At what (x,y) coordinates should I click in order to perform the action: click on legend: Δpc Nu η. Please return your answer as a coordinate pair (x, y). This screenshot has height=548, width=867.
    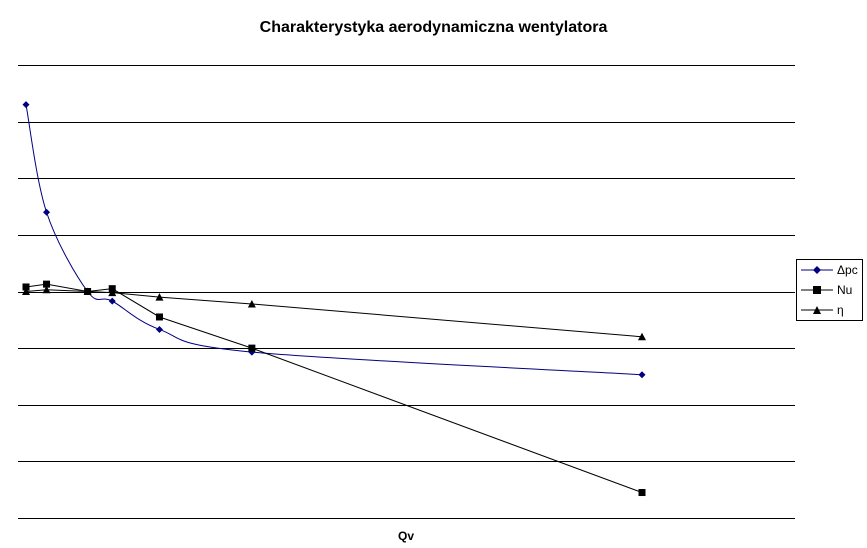
    Looking at the image, I should click on (829, 290).